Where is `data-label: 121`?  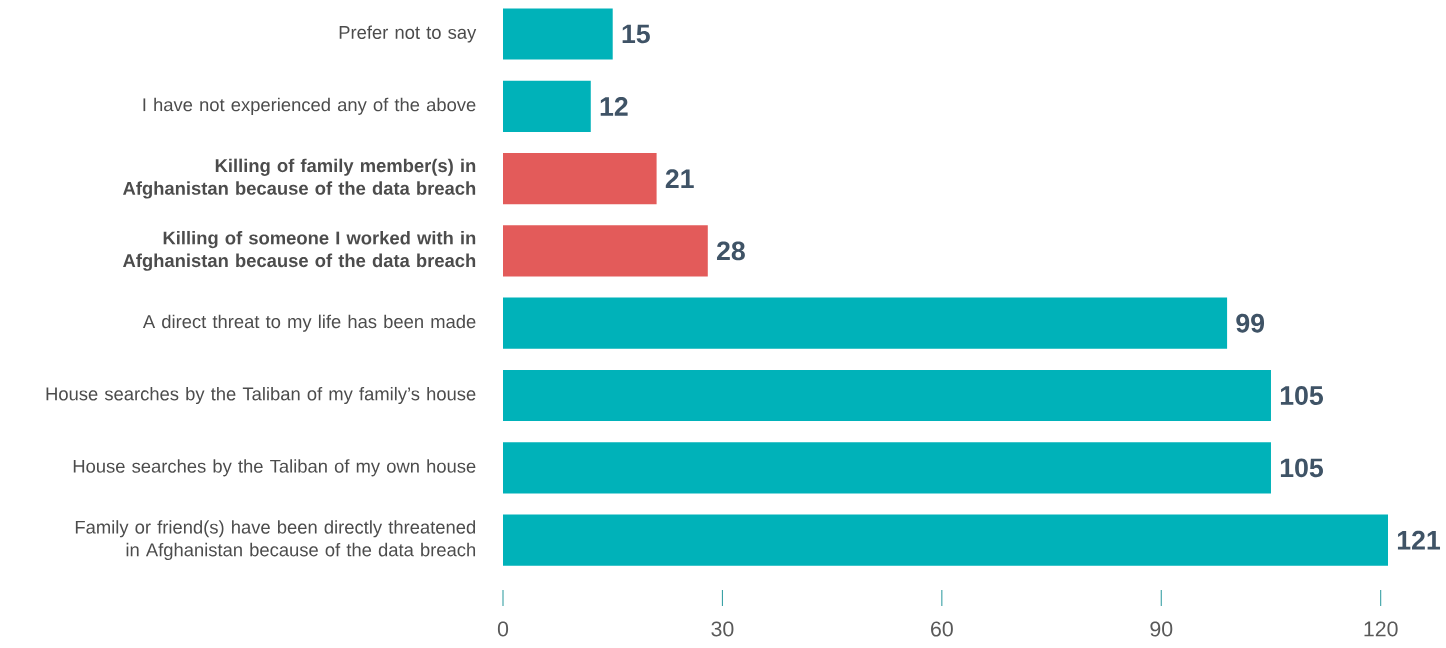
data-label: 121 is located at coordinates (1419, 540).